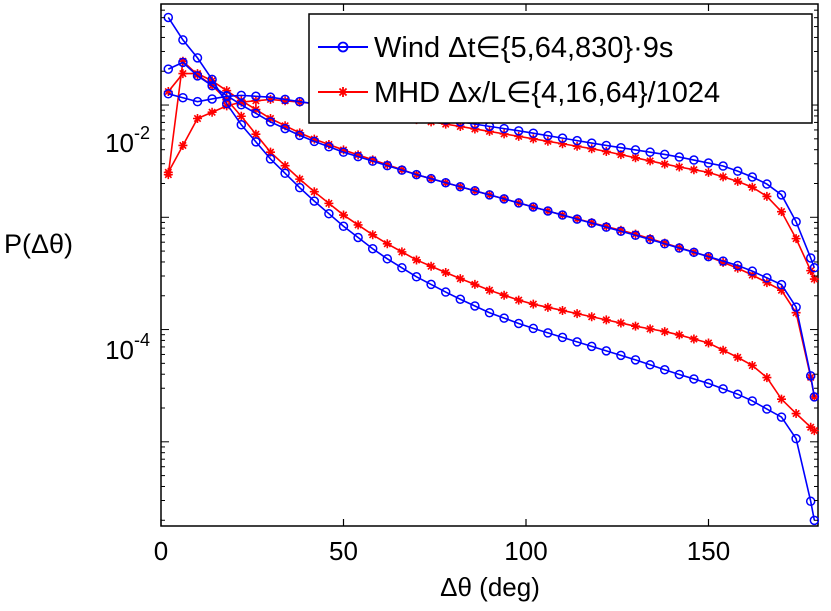  I want to click on x-tick-label-100: 100, so click(525, 551).